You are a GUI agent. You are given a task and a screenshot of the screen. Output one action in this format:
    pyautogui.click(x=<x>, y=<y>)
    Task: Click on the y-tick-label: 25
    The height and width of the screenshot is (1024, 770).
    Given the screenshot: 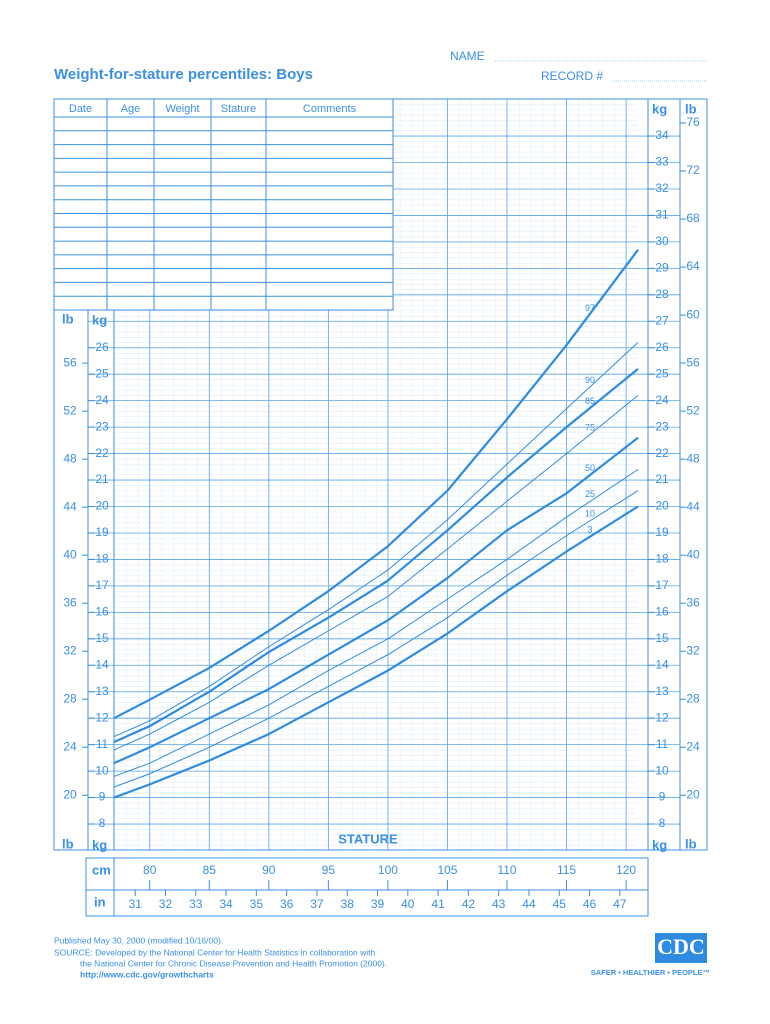 What is the action you would take?
    pyautogui.click(x=662, y=373)
    